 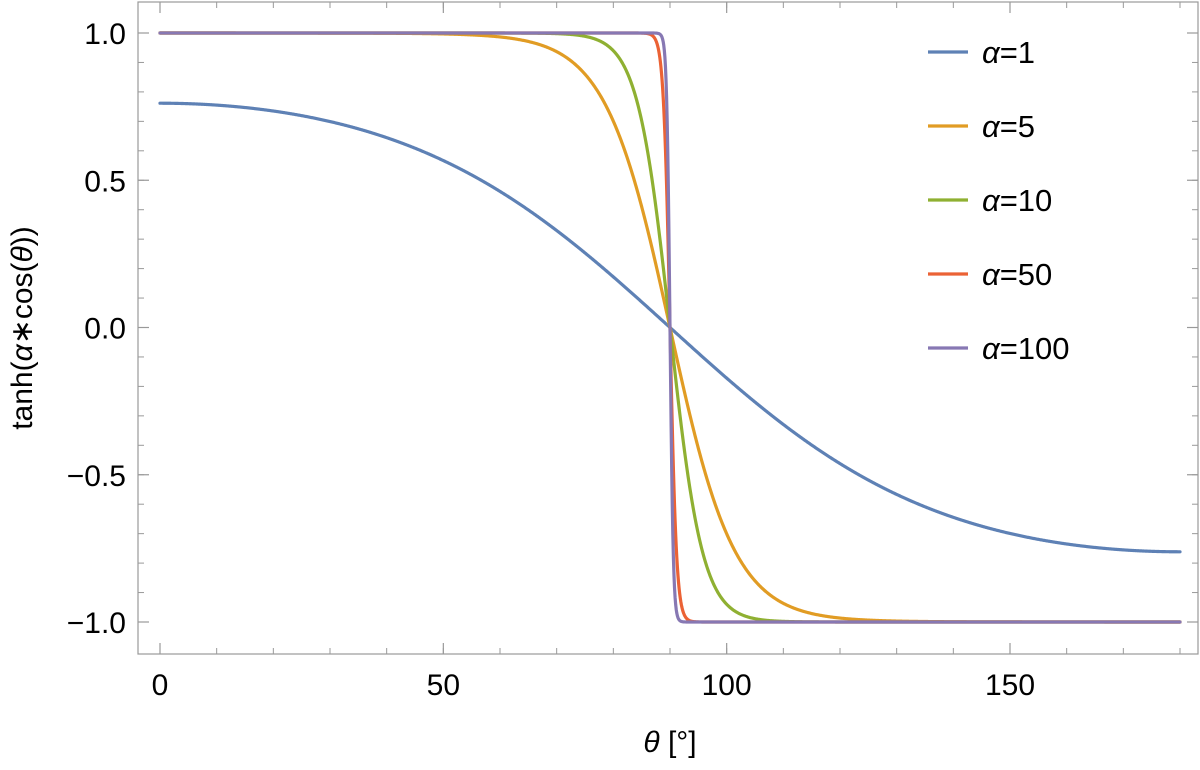 What do you see at coordinates (22, 328) in the screenshot?
I see `y-axis-title: tanh(α∗cos(θ))` at bounding box center [22, 328].